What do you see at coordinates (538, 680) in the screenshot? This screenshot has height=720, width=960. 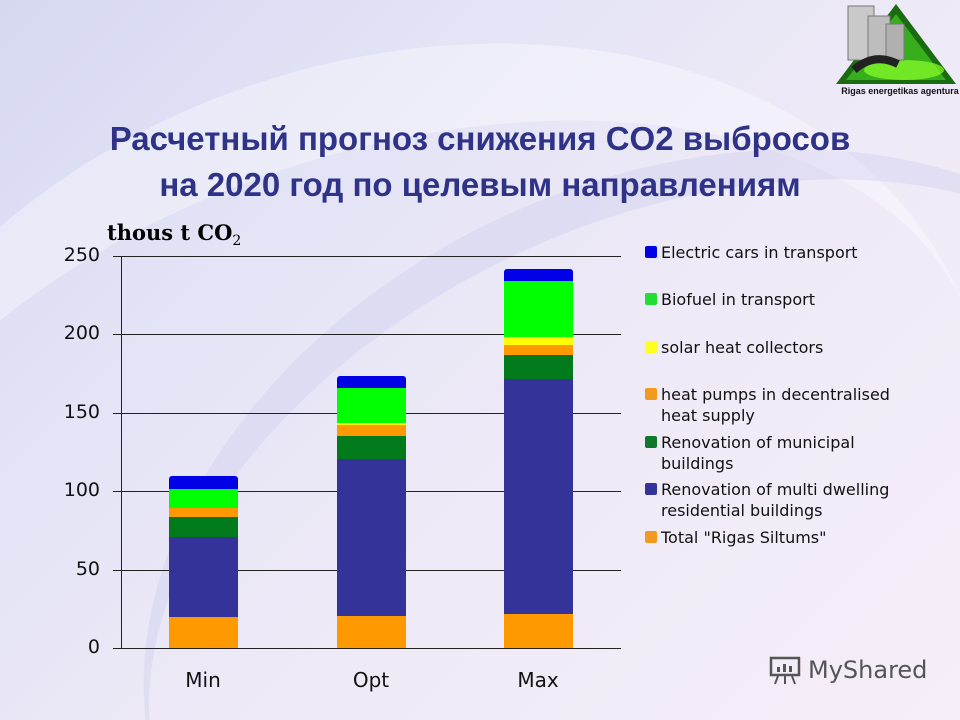 I see `x-tick-label: Max` at bounding box center [538, 680].